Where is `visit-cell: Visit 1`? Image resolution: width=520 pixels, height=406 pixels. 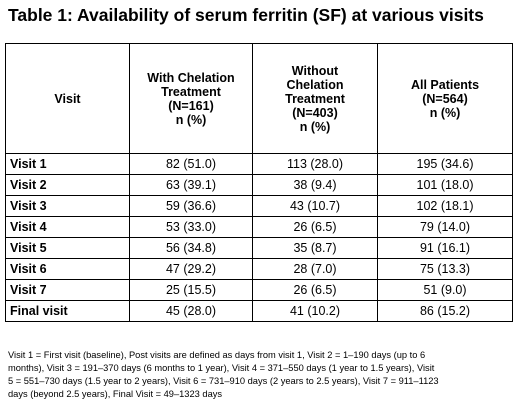
visit-cell: Visit 1 is located at coordinates (67, 164).